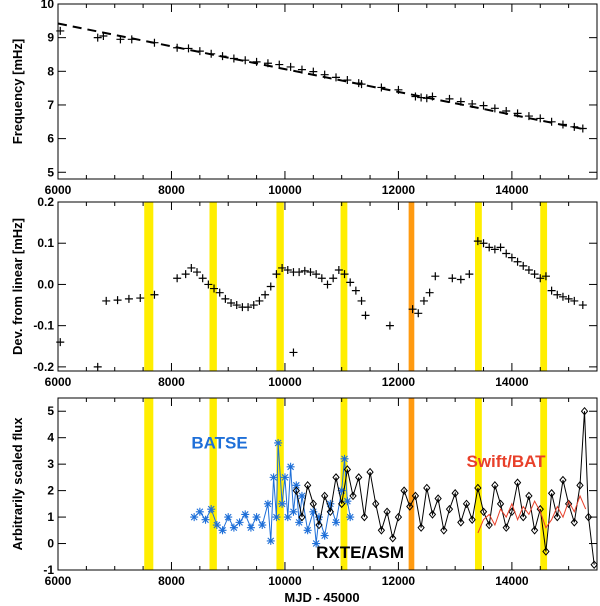  I want to click on y-tick-label: 0.2, so click(45, 202).